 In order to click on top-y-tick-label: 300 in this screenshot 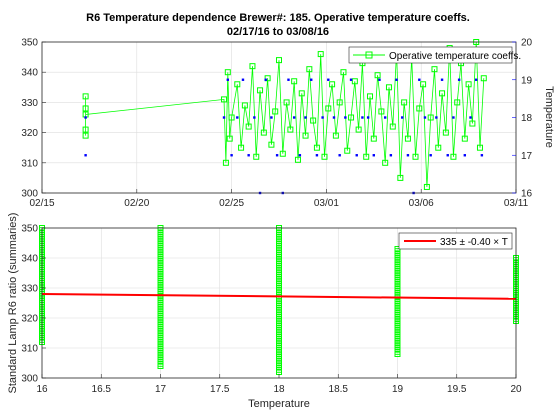, I will do `click(29, 194)`.